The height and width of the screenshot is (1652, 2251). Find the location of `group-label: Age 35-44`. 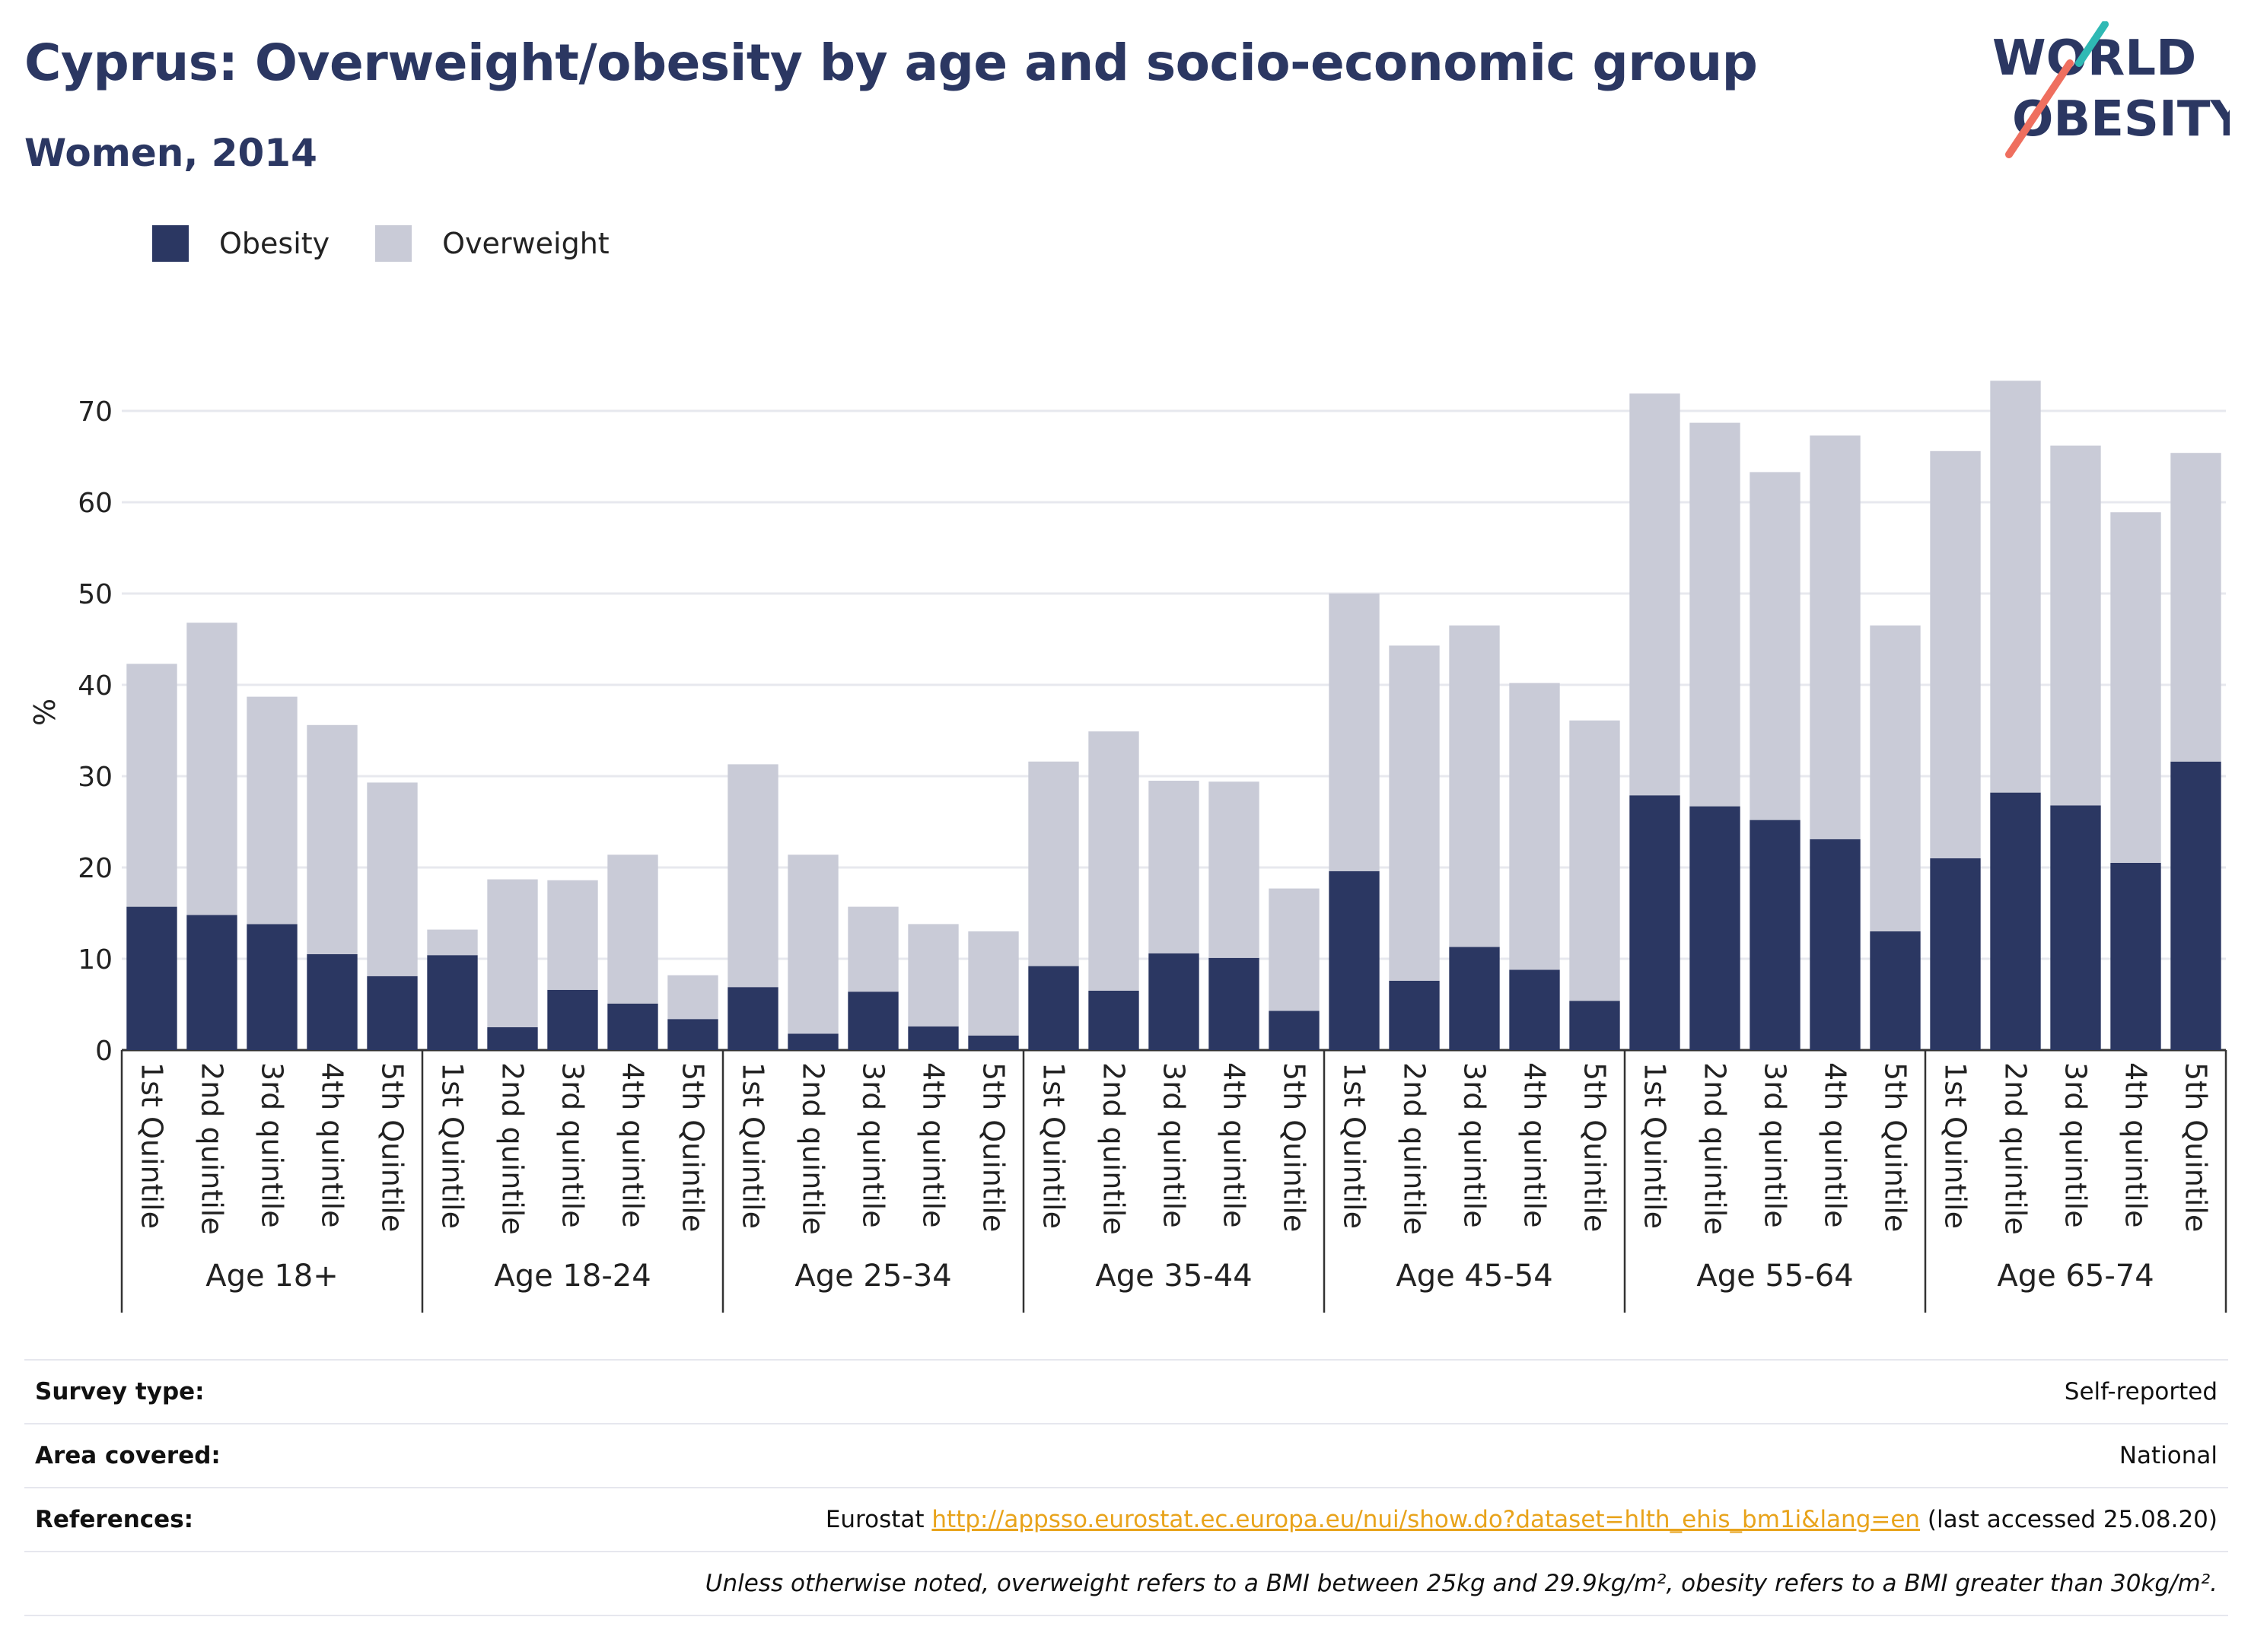

group-label: Age 35-44 is located at coordinates (1173, 1276).